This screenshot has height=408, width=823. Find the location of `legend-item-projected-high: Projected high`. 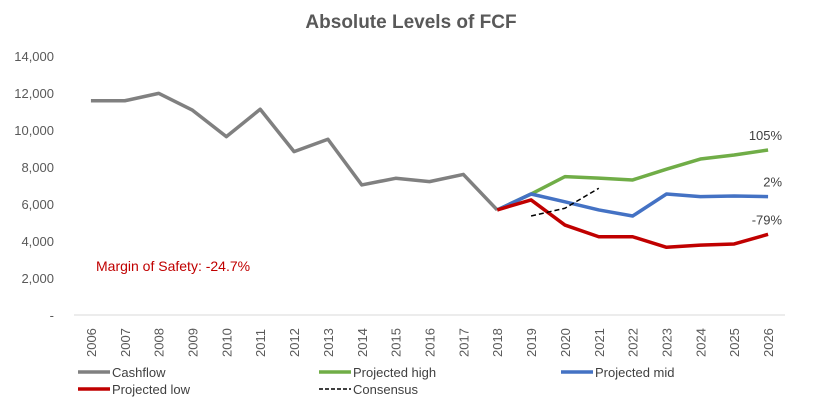

legend-item-projected-high: Projected high is located at coordinates (377, 372).